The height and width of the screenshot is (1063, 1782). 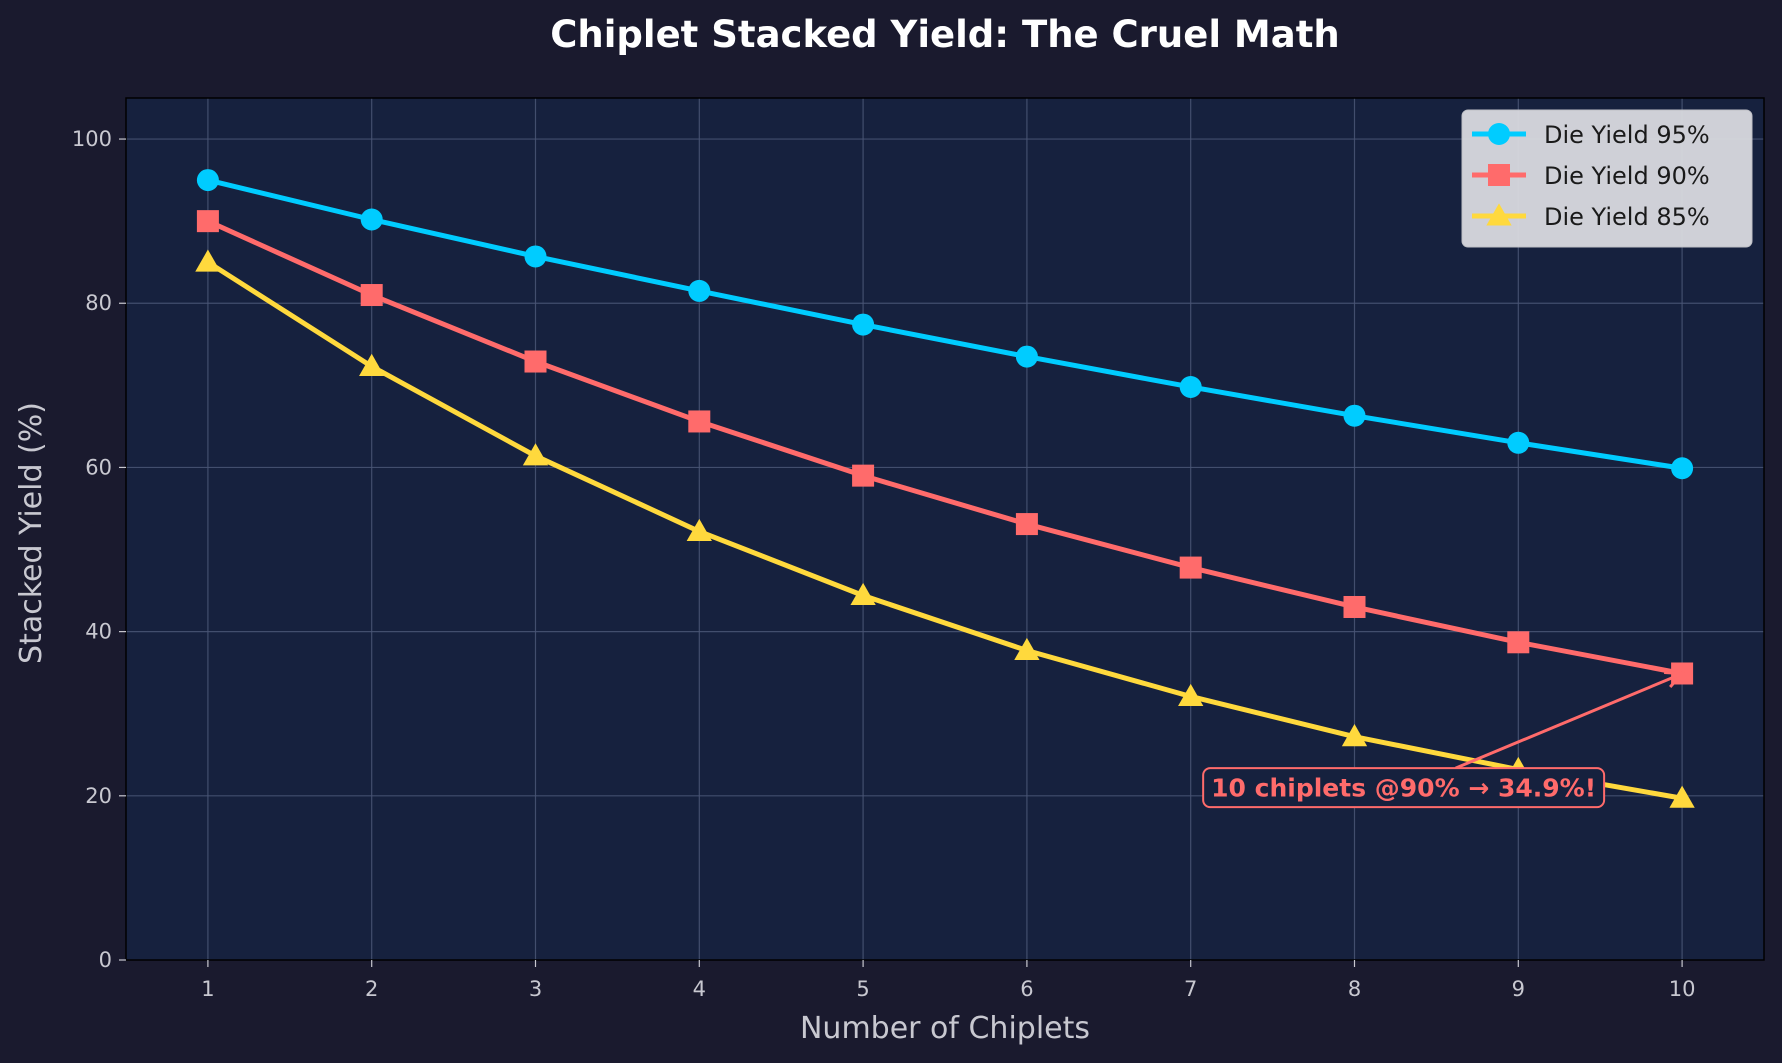 I want to click on x-tick-label: 3, so click(x=535, y=989).